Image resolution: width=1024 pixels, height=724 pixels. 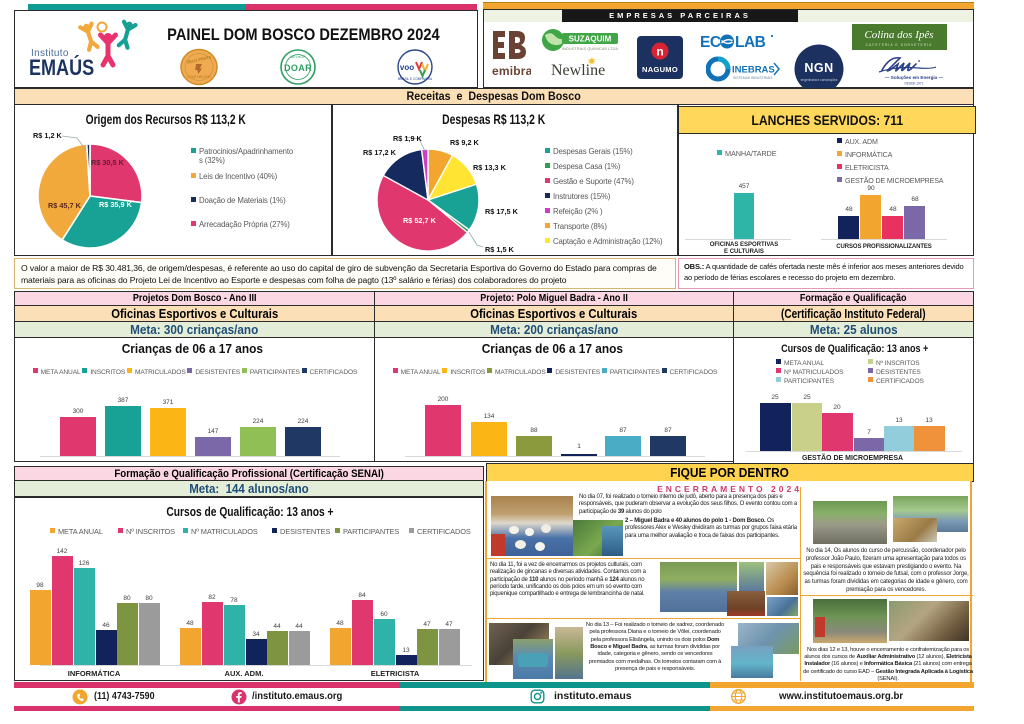 What do you see at coordinates (65, 205) in the screenshot?
I see `svg-text: R$ 45,7 K` at bounding box center [65, 205].